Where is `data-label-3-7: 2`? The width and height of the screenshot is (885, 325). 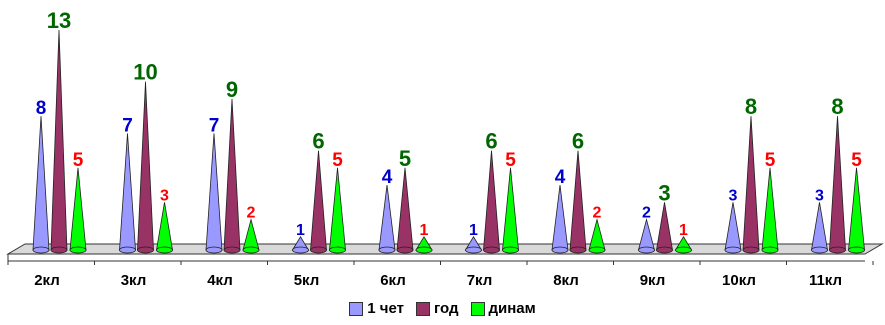
data-label-3-7: 2 is located at coordinates (597, 213).